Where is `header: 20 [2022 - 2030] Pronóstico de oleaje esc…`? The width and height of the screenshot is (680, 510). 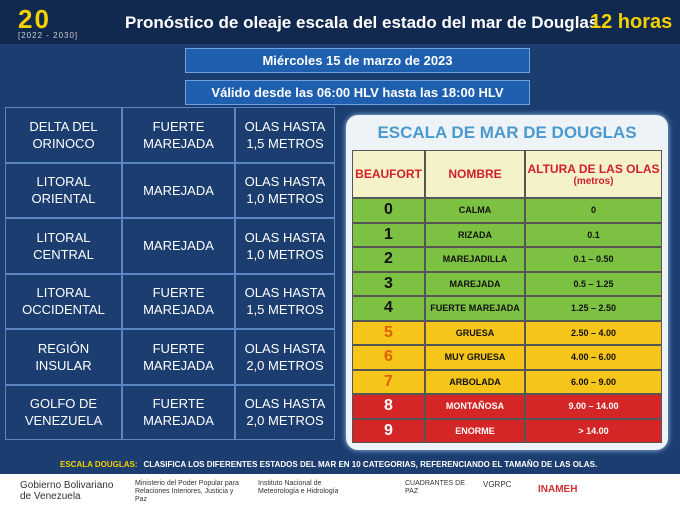 header: 20 [2022 - 2030] Pronóstico de oleaje esc… is located at coordinates (340, 22).